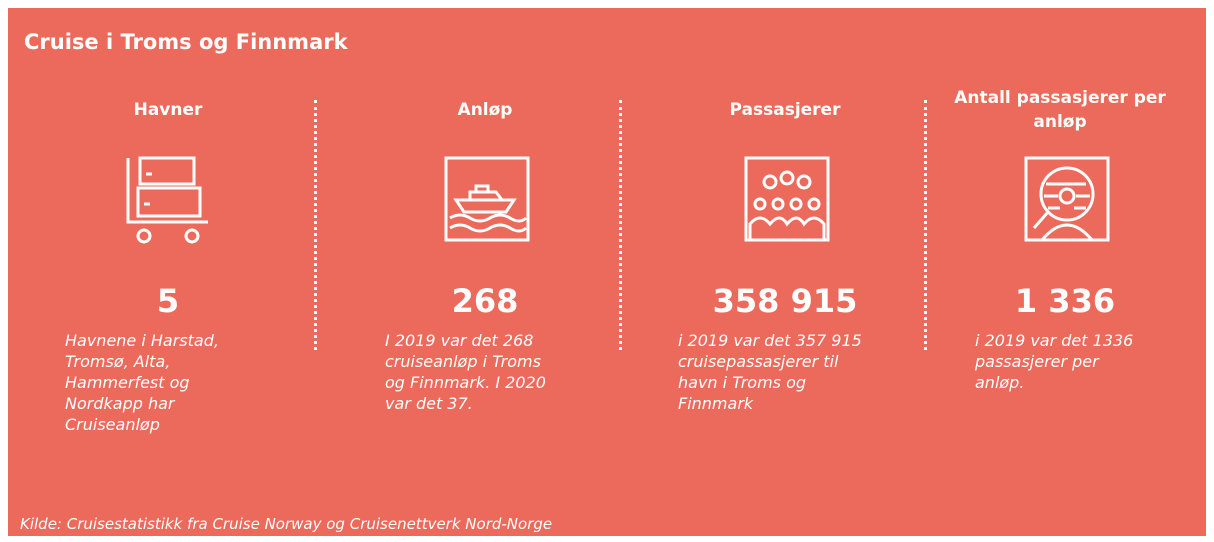 The width and height of the screenshot is (1214, 542). I want to click on column-heading: Passasjerer, so click(785, 110).